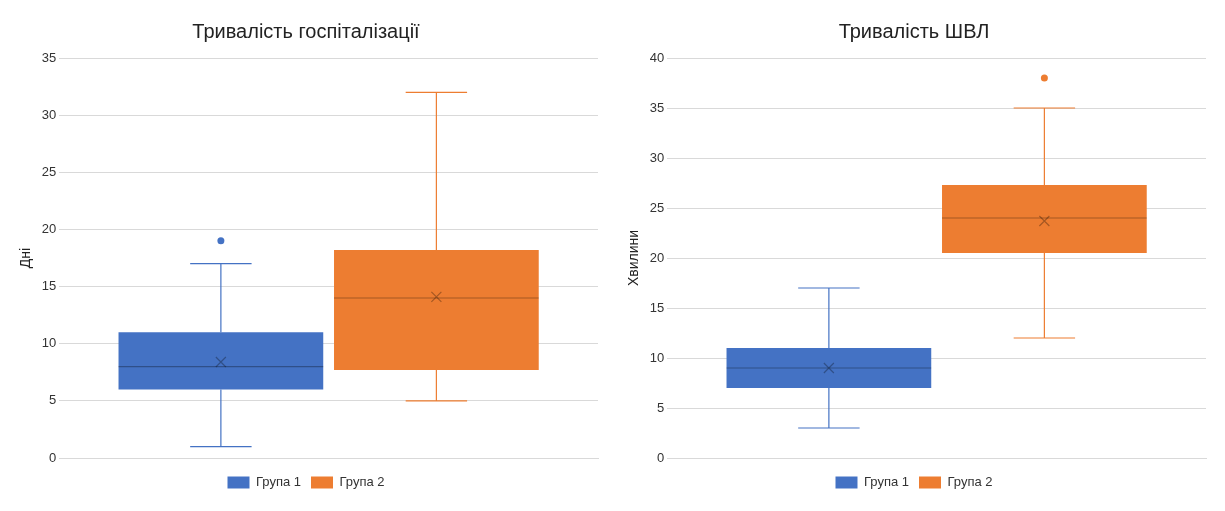  What do you see at coordinates (914, 30) in the screenshot?
I see `chart-title: Тривалість ШВЛ` at bounding box center [914, 30].